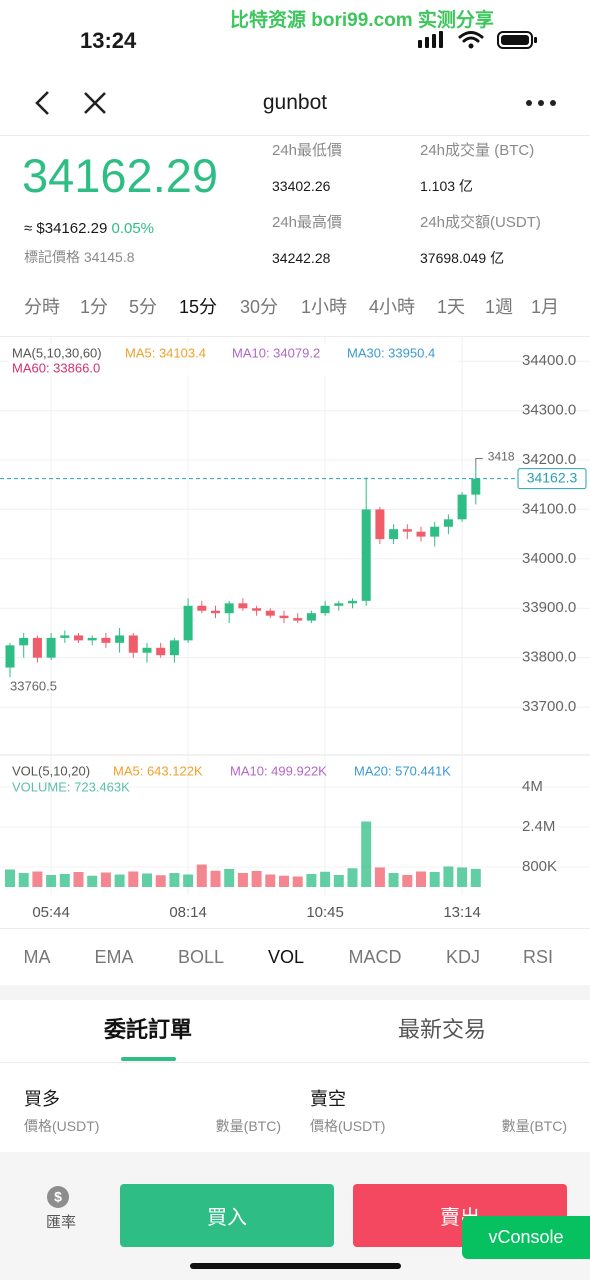 This screenshot has height=1280, width=590. Describe the element at coordinates (307, 150) in the screenshot. I see `stat-label: 24h最低價` at that location.